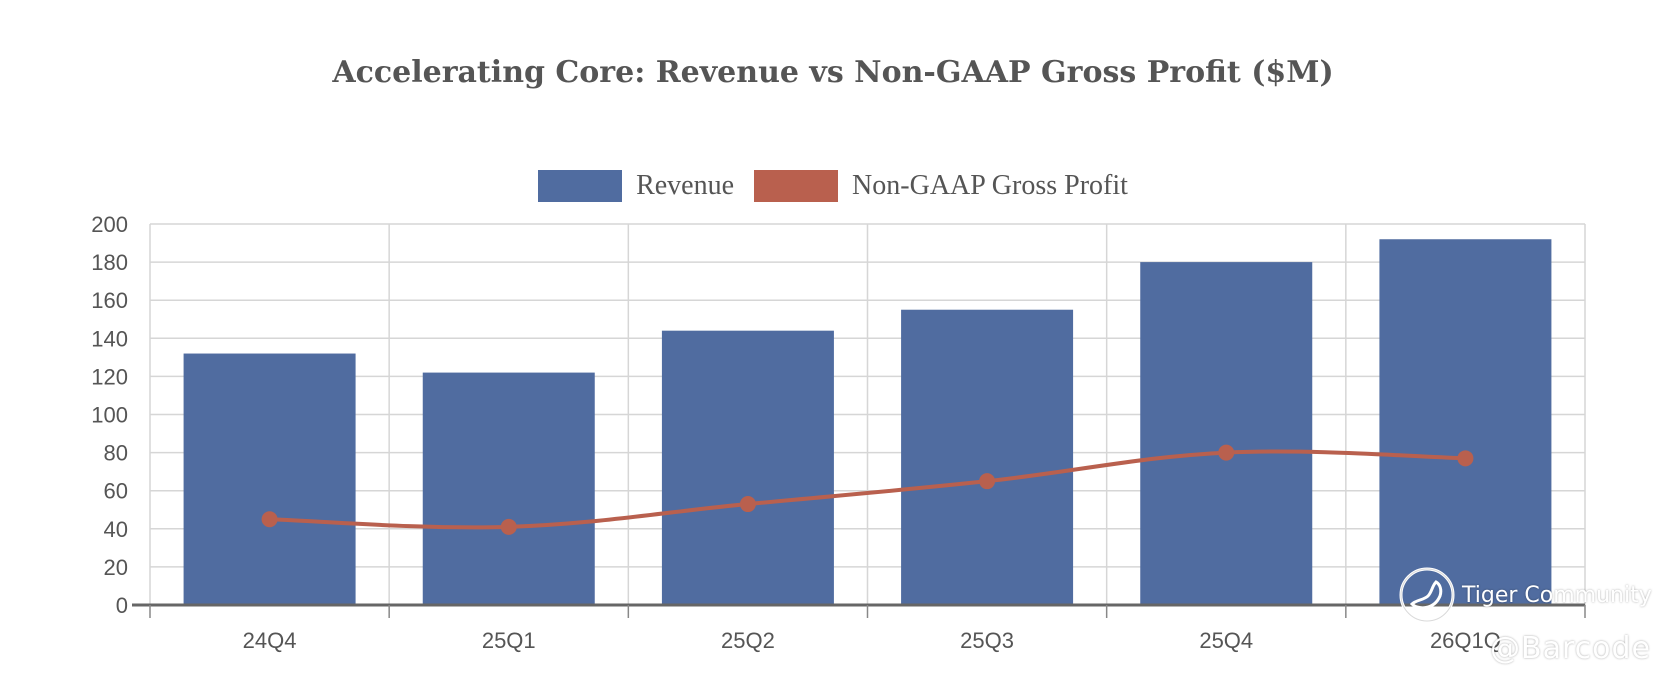  I want to click on x-tick-label: 25Q1, so click(509, 640).